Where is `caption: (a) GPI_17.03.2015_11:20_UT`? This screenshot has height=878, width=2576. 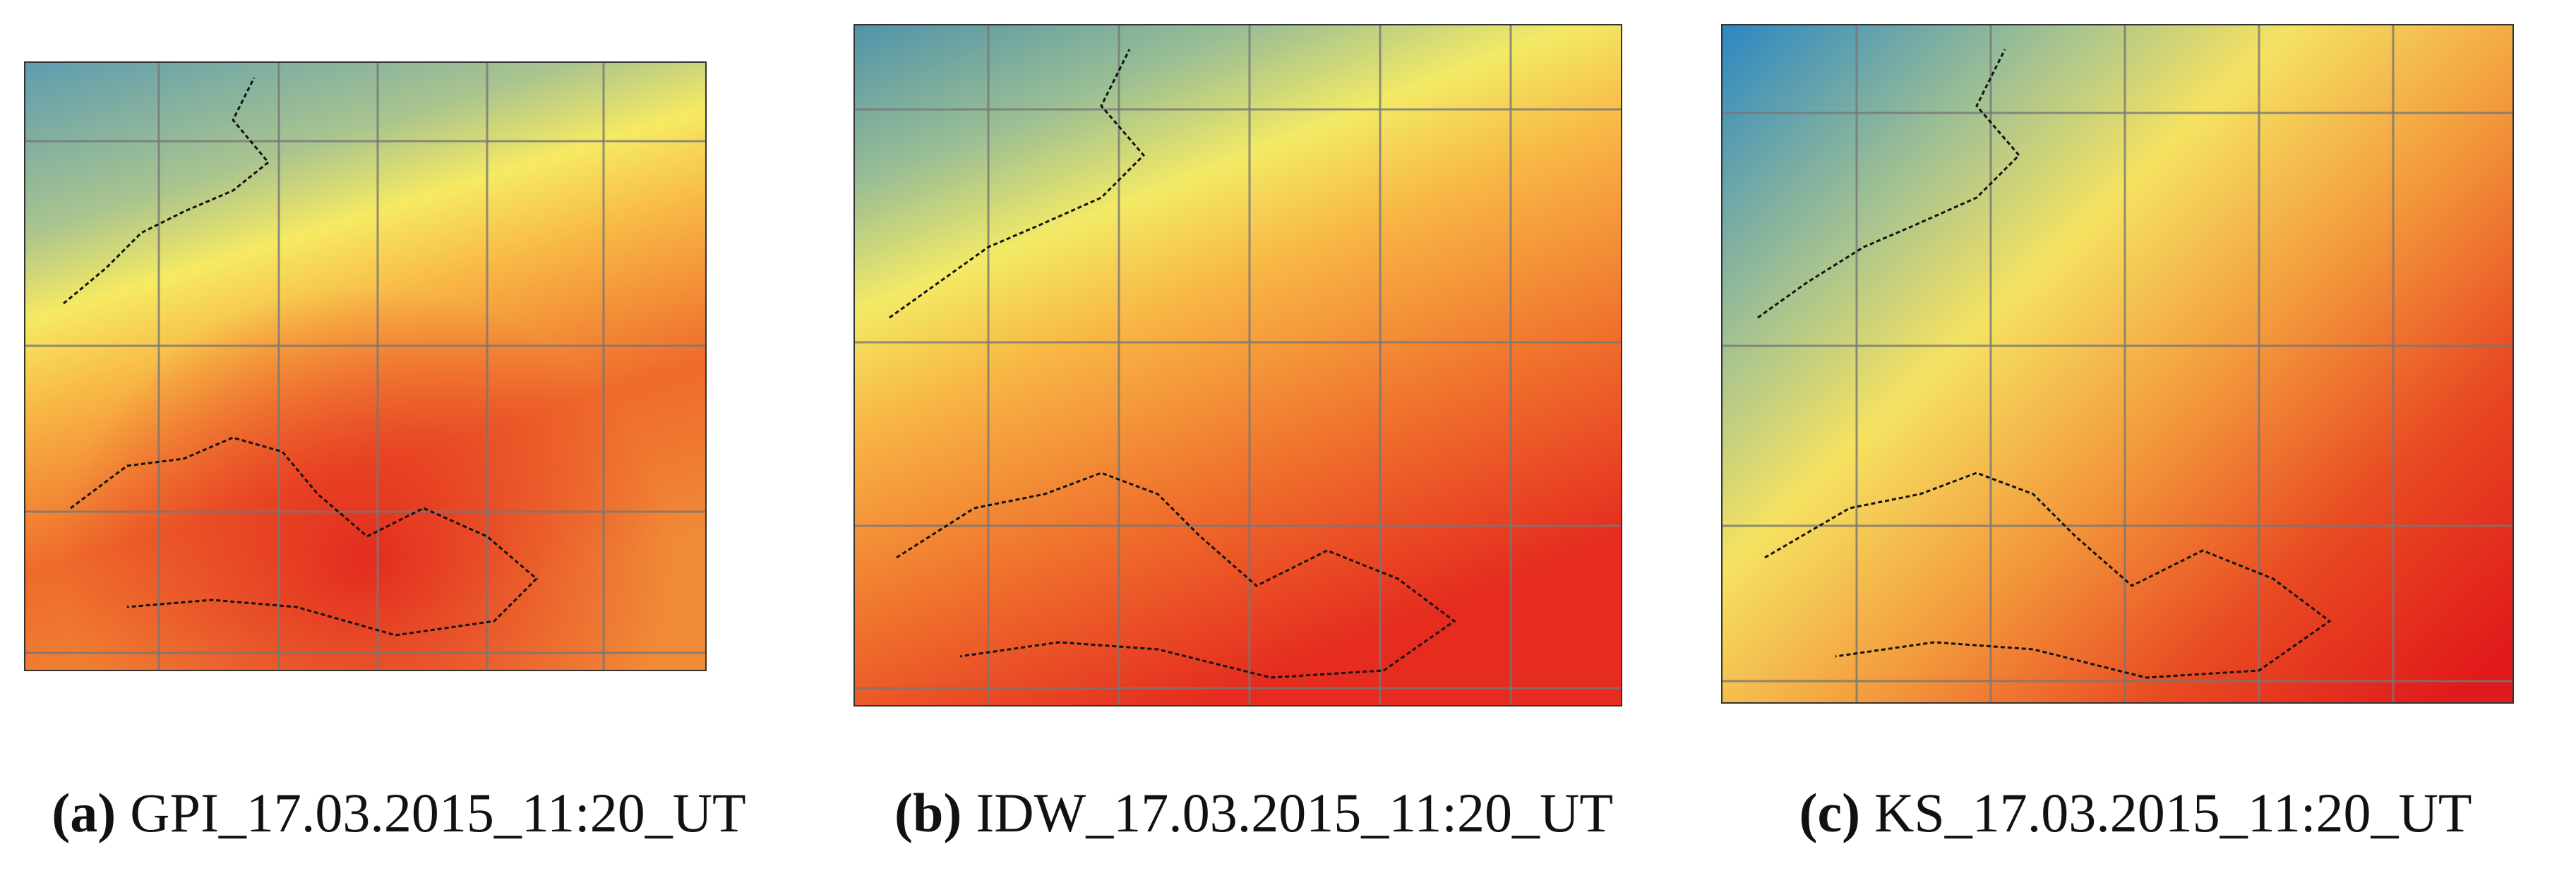
caption: (a) GPI_17.03.2015_11:20_UT is located at coordinates (398, 812).